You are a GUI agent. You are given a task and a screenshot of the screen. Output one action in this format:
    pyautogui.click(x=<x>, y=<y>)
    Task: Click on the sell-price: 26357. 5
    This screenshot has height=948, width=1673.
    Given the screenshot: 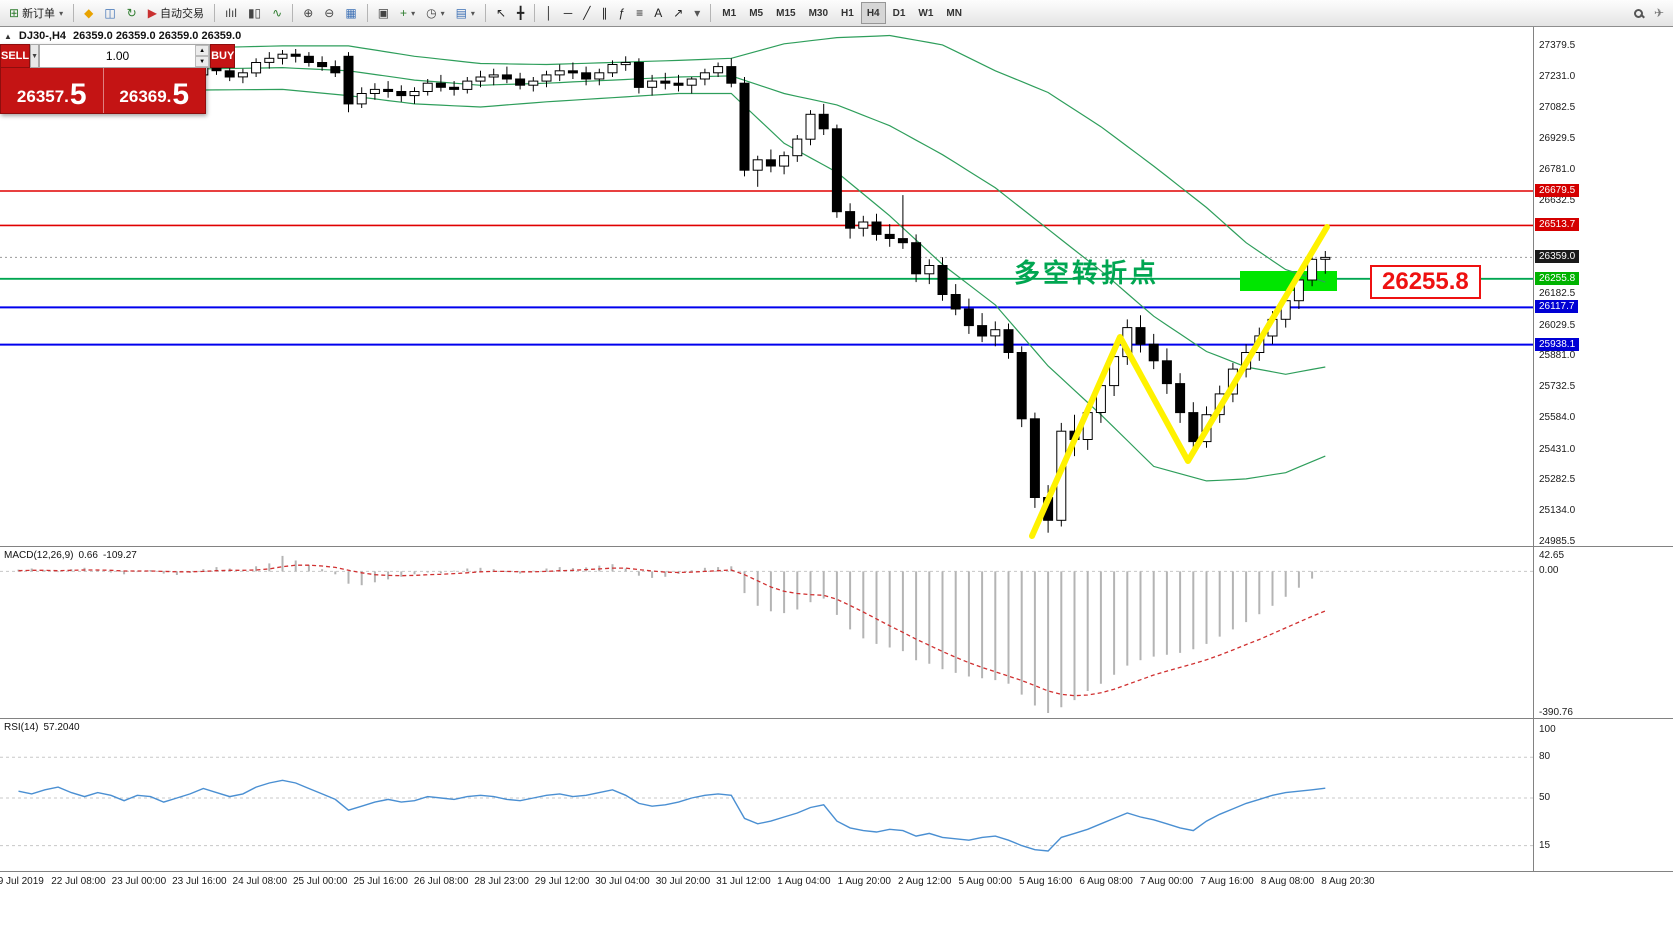 What is the action you would take?
    pyautogui.click(x=52, y=90)
    